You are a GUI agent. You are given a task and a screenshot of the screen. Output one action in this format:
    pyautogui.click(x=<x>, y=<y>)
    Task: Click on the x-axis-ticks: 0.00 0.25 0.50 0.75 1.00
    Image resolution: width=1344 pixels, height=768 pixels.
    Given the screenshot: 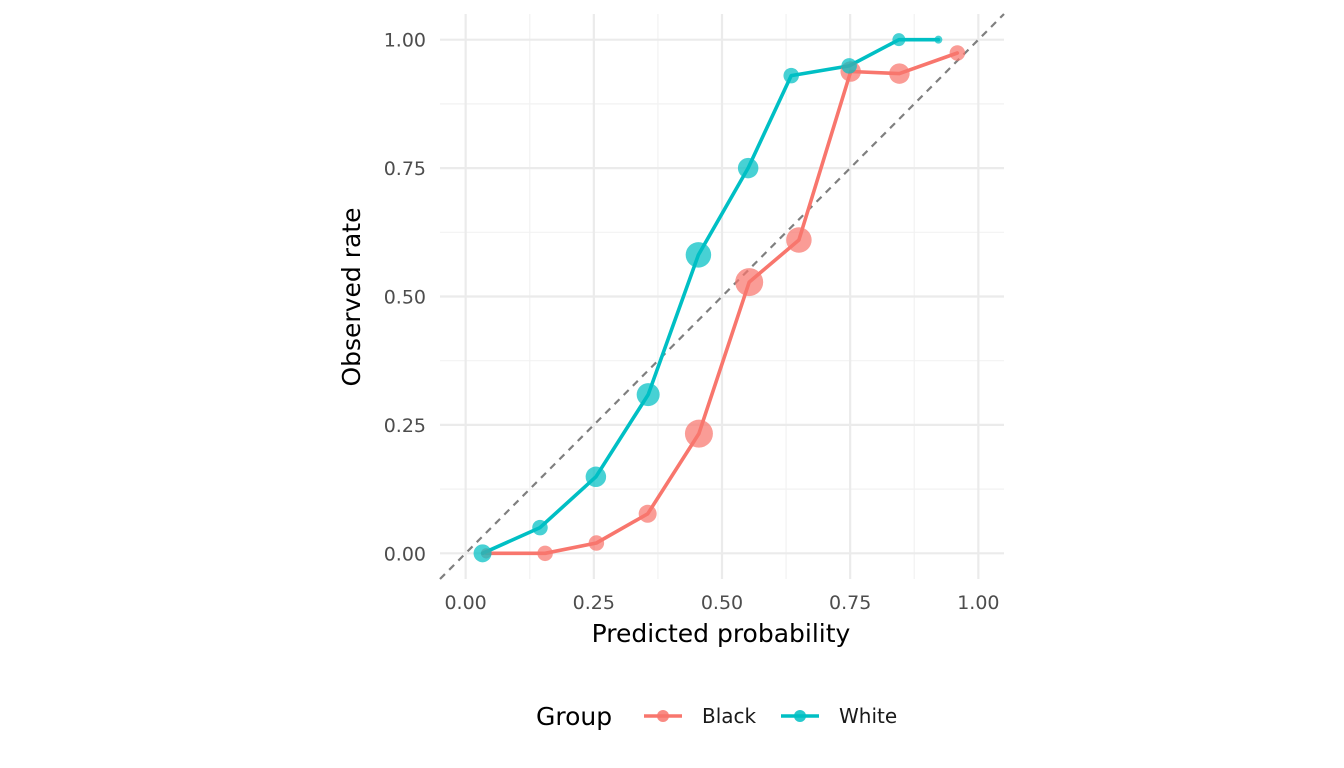 What is the action you would take?
    pyautogui.click(x=721, y=603)
    